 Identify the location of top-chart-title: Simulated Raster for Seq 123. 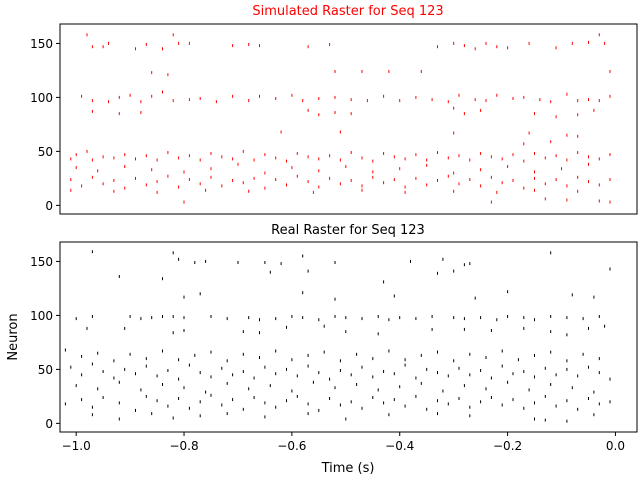
(347, 11).